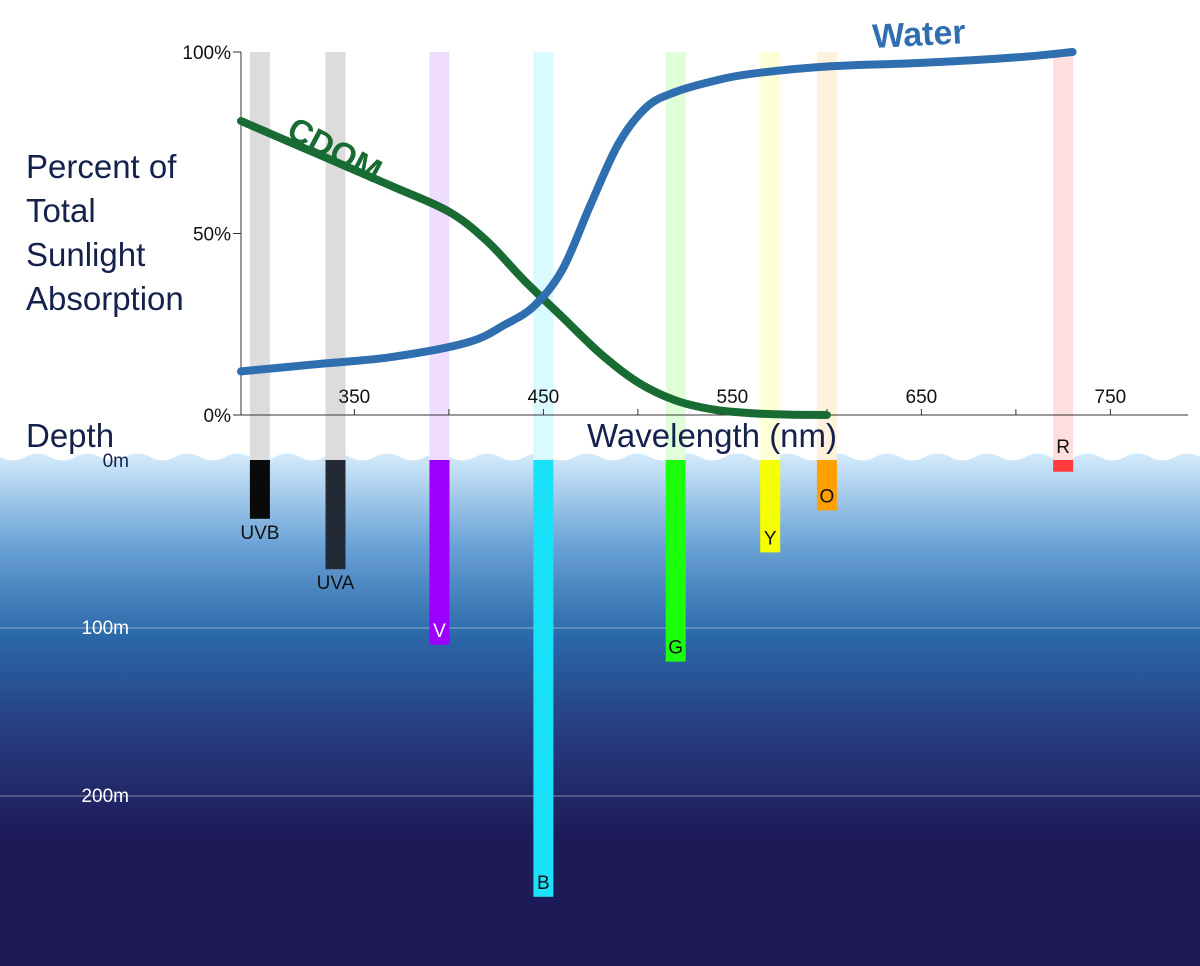 Image resolution: width=1200 pixels, height=966 pixels. I want to click on depth-bar-o, so click(826, 485).